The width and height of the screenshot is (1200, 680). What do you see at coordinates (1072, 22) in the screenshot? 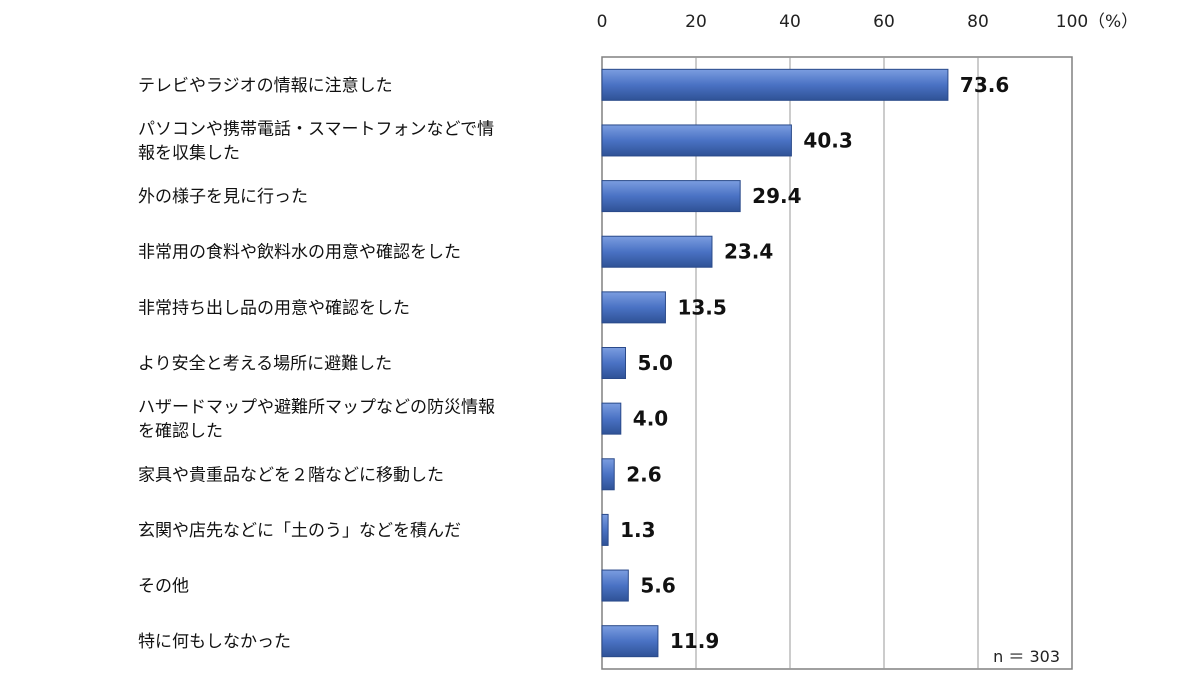
I see `x-tick-label: 100` at bounding box center [1072, 22].